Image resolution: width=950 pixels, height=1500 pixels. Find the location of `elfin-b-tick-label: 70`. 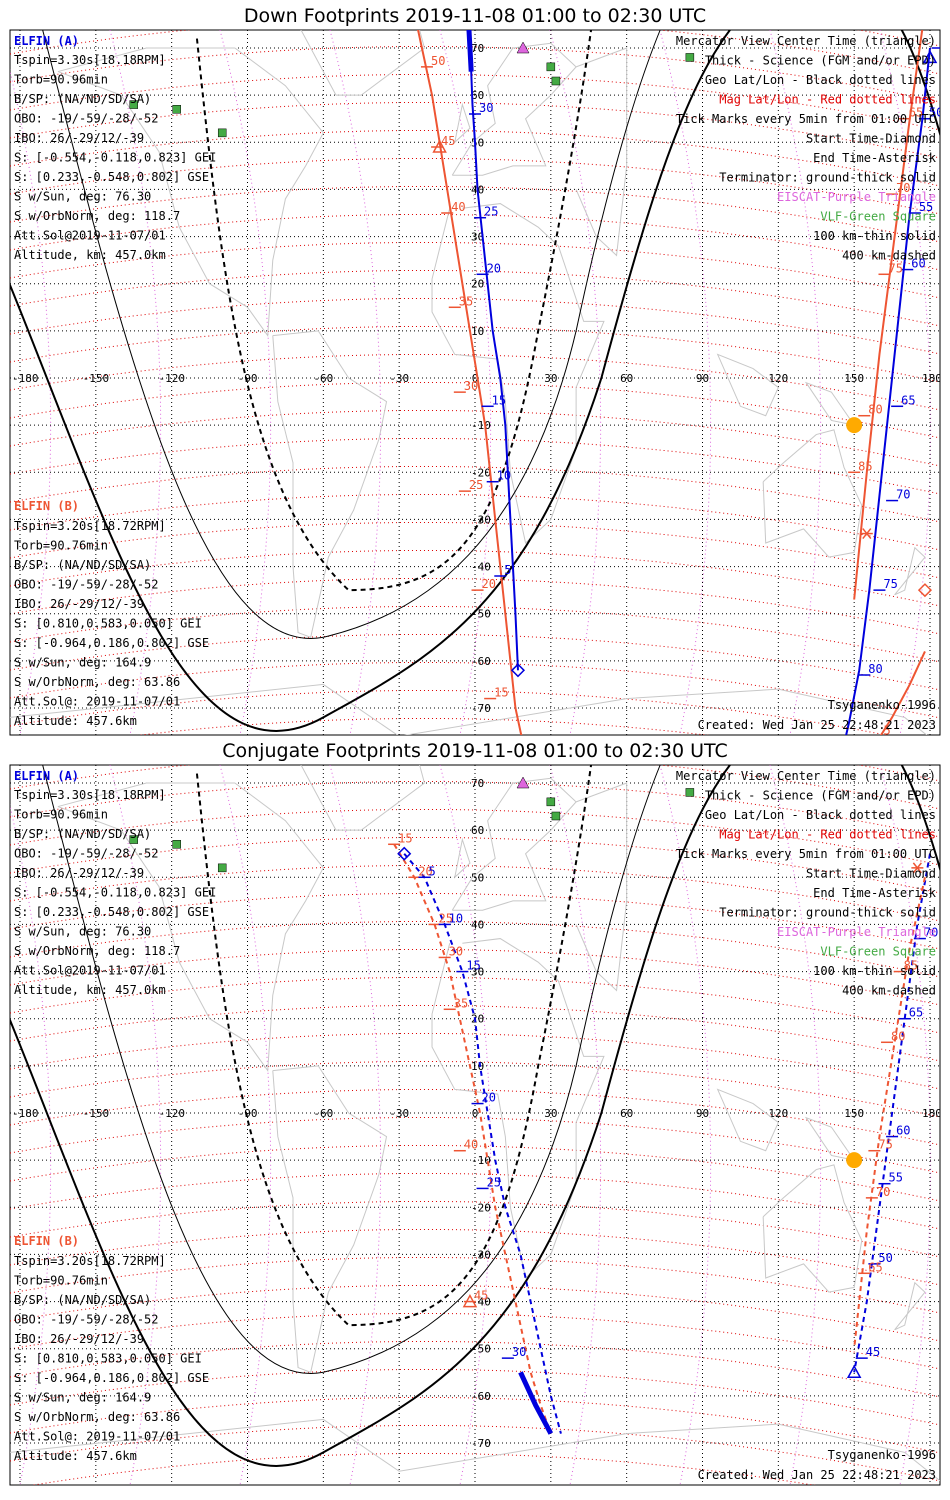

elfin-b-tick-label: 70 is located at coordinates (883, 1192).